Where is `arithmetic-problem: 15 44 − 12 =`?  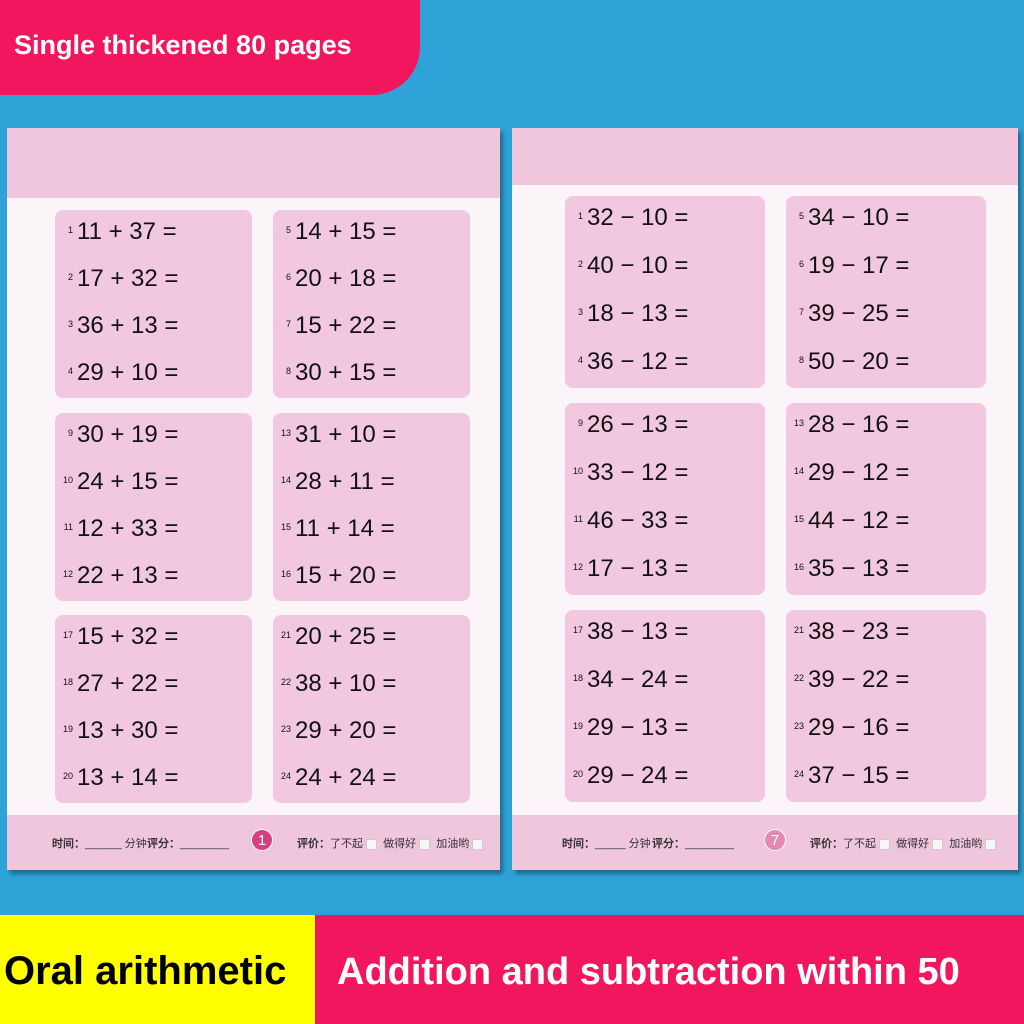
arithmetic-problem: 15 44 − 12 = is located at coordinates (888, 527).